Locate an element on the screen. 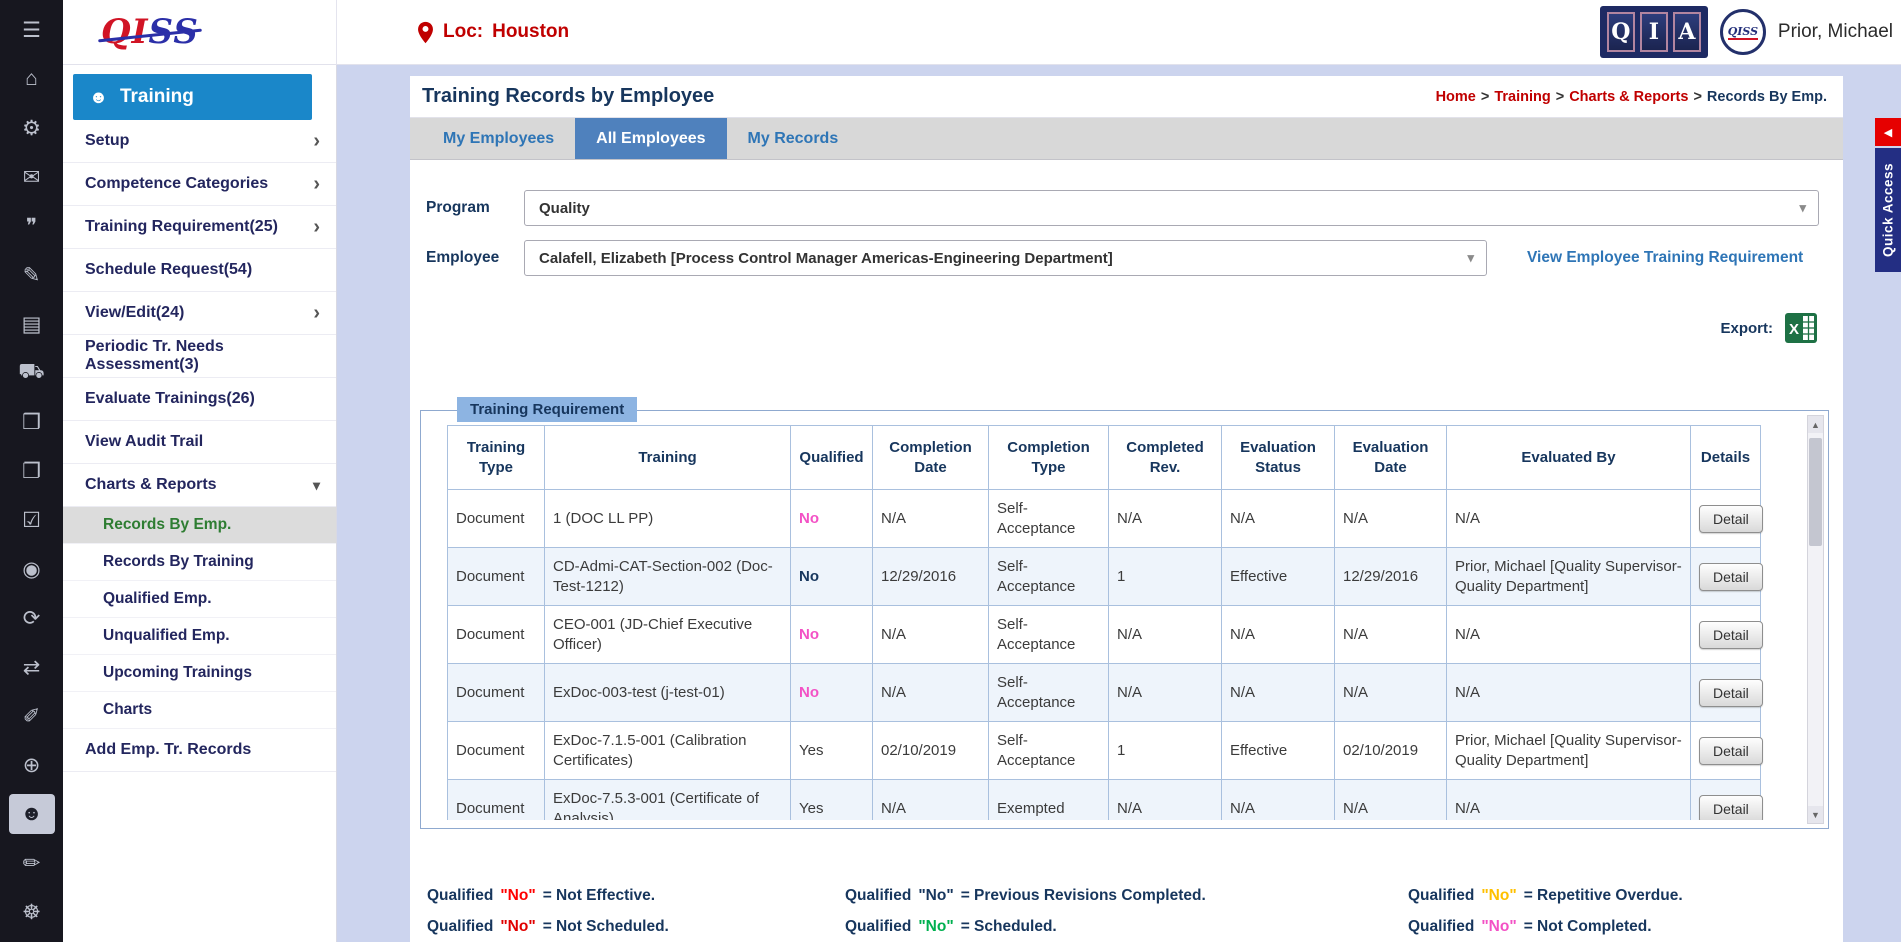 The height and width of the screenshot is (942, 1901). sidebar-item-competence-categories: Competence Categories › is located at coordinates (199, 184).